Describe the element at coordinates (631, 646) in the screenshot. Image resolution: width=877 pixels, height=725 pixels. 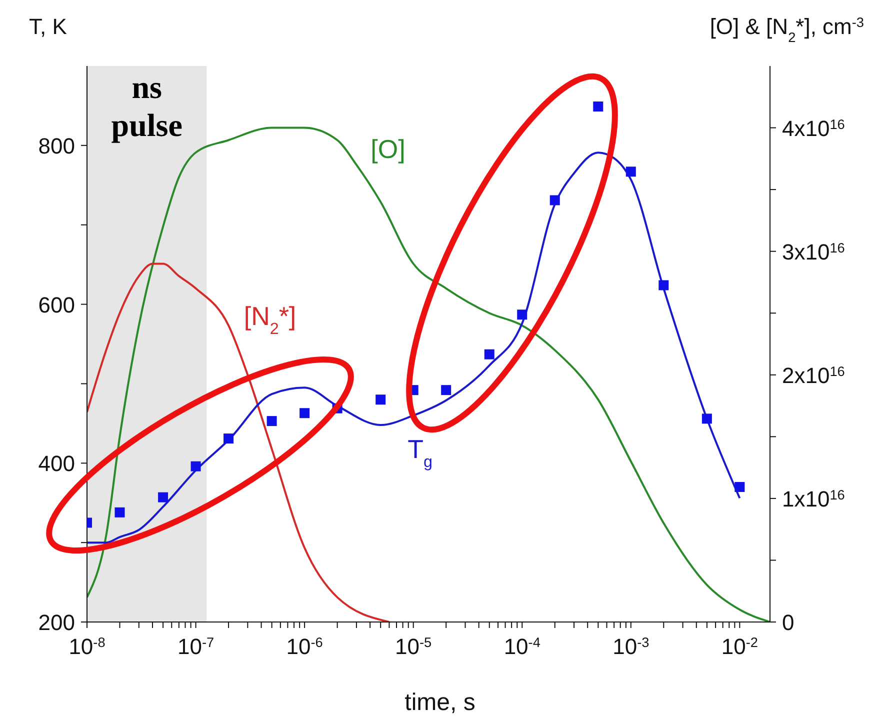
I see `x-tick-label: 10$^{-3}$` at that location.